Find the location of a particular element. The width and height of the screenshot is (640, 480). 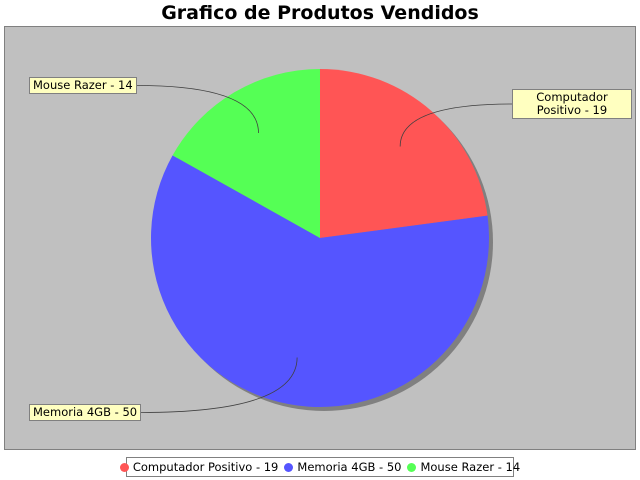

slice-label-mouse-razer: Mouse Razer - 14 is located at coordinates (83, 85).